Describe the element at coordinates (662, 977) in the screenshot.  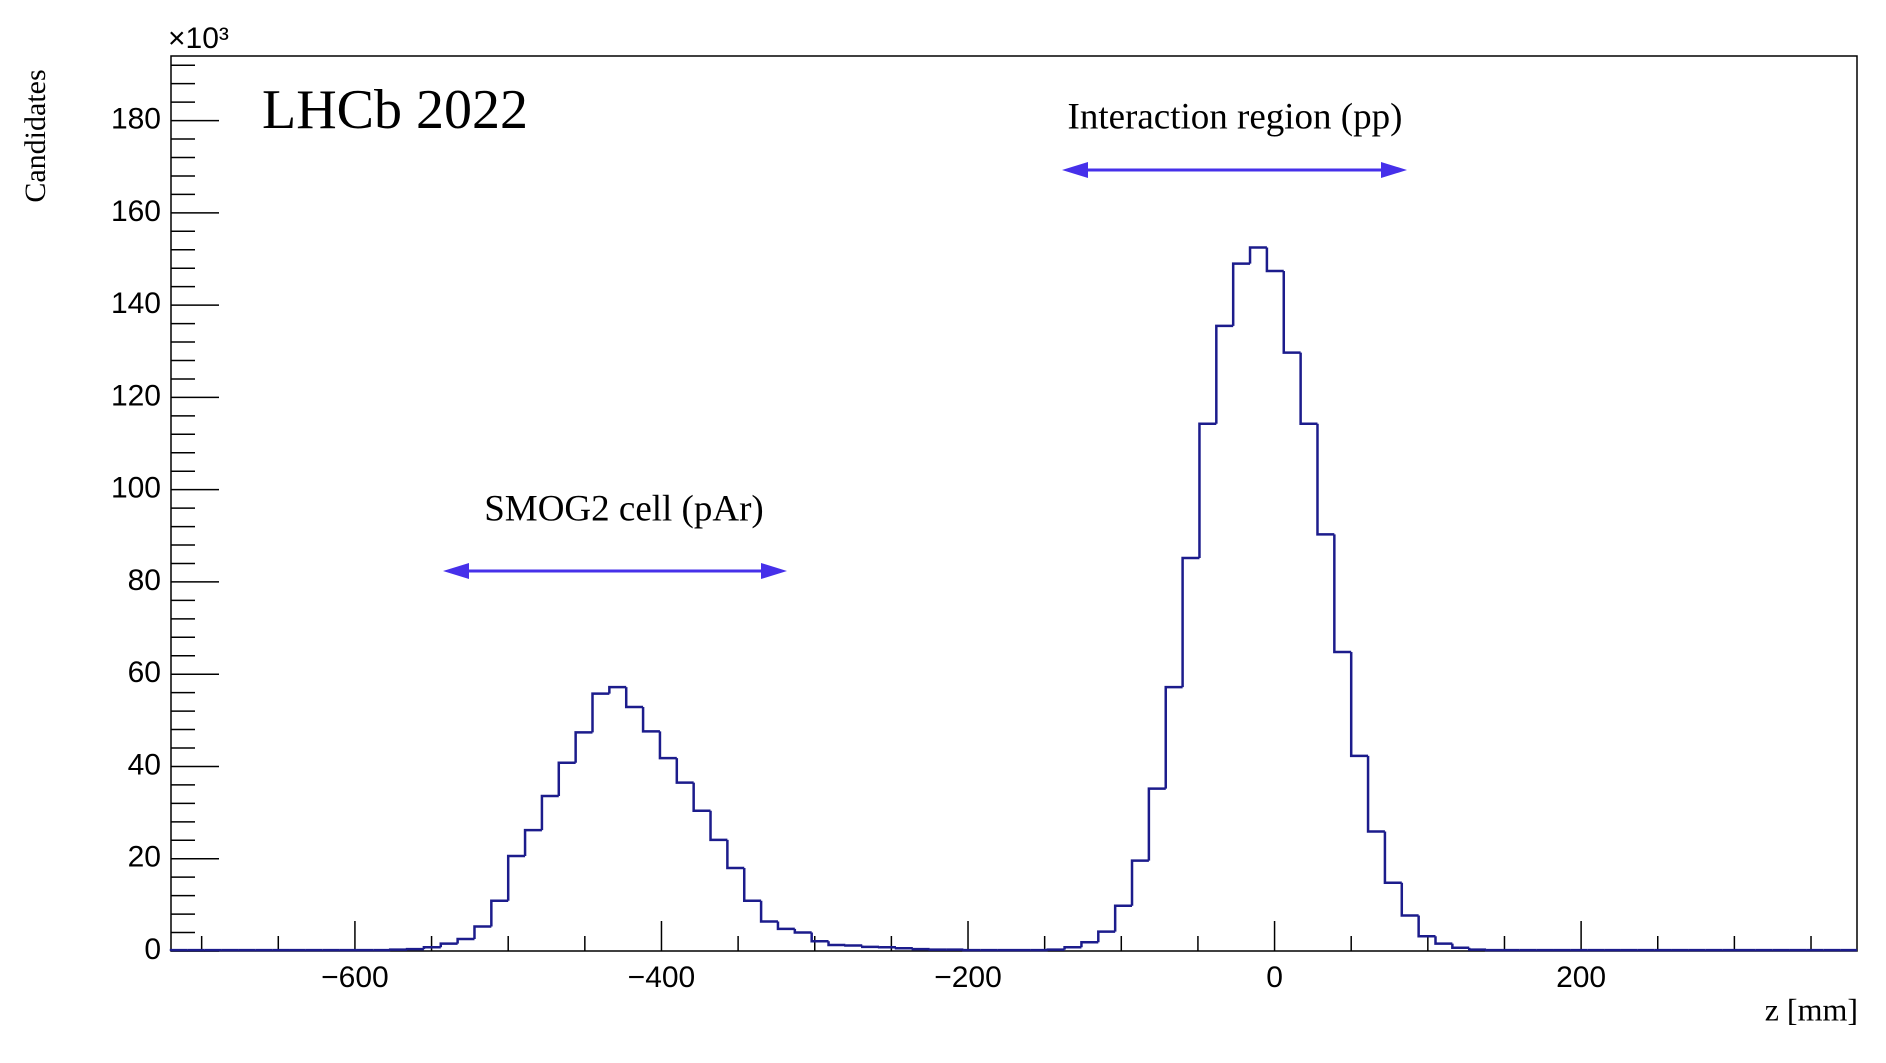
I see `x-tick-label: −400` at that location.